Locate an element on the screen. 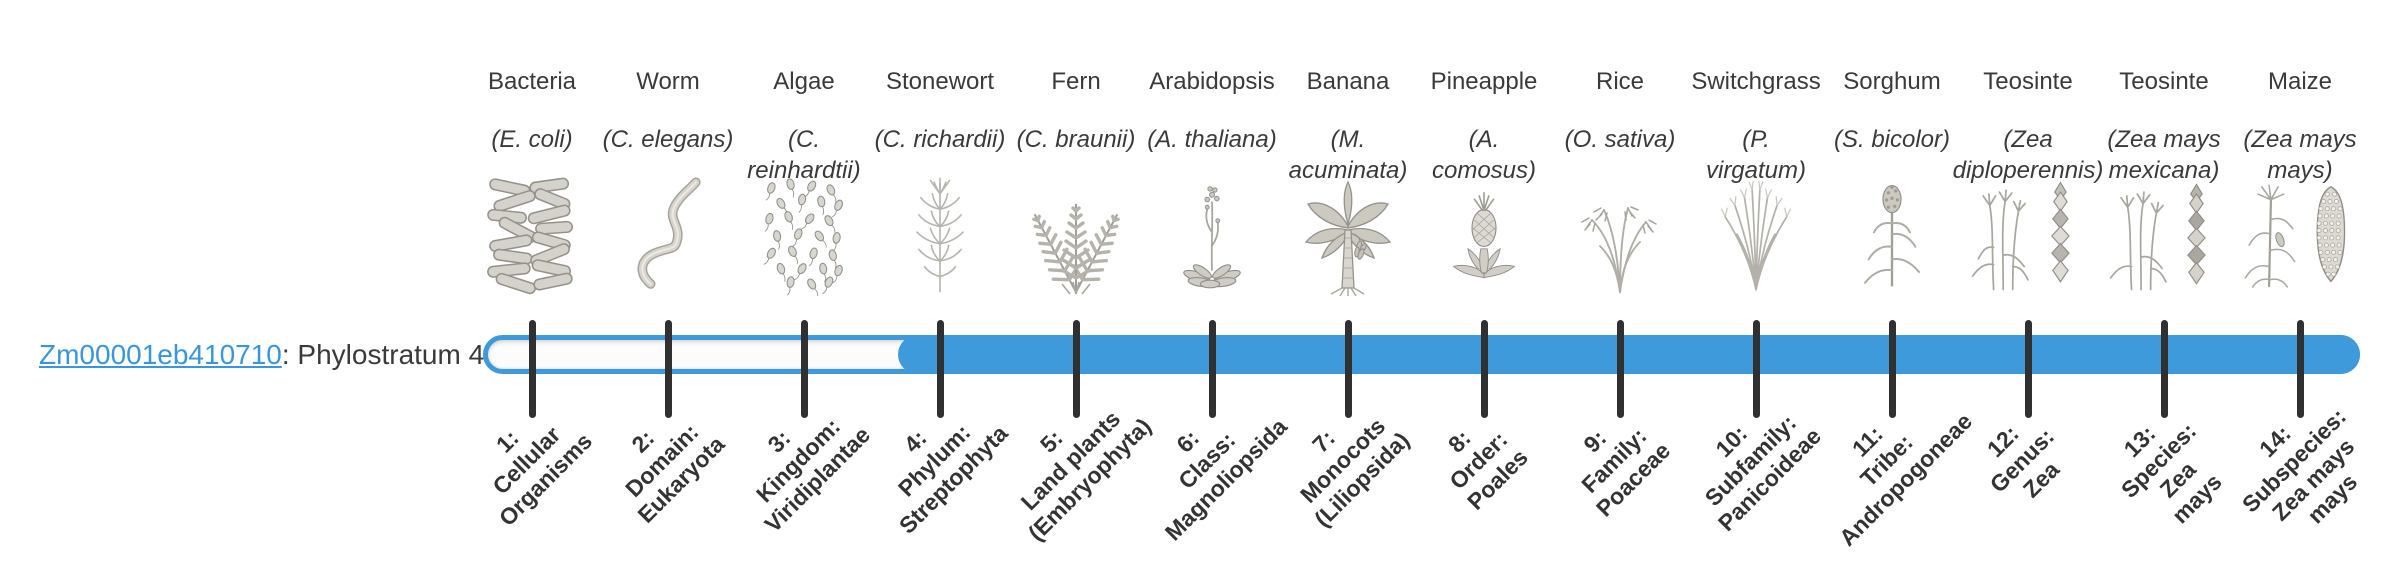 This screenshot has width=2400, height=580. maize-illustration is located at coordinates (2295, 236).